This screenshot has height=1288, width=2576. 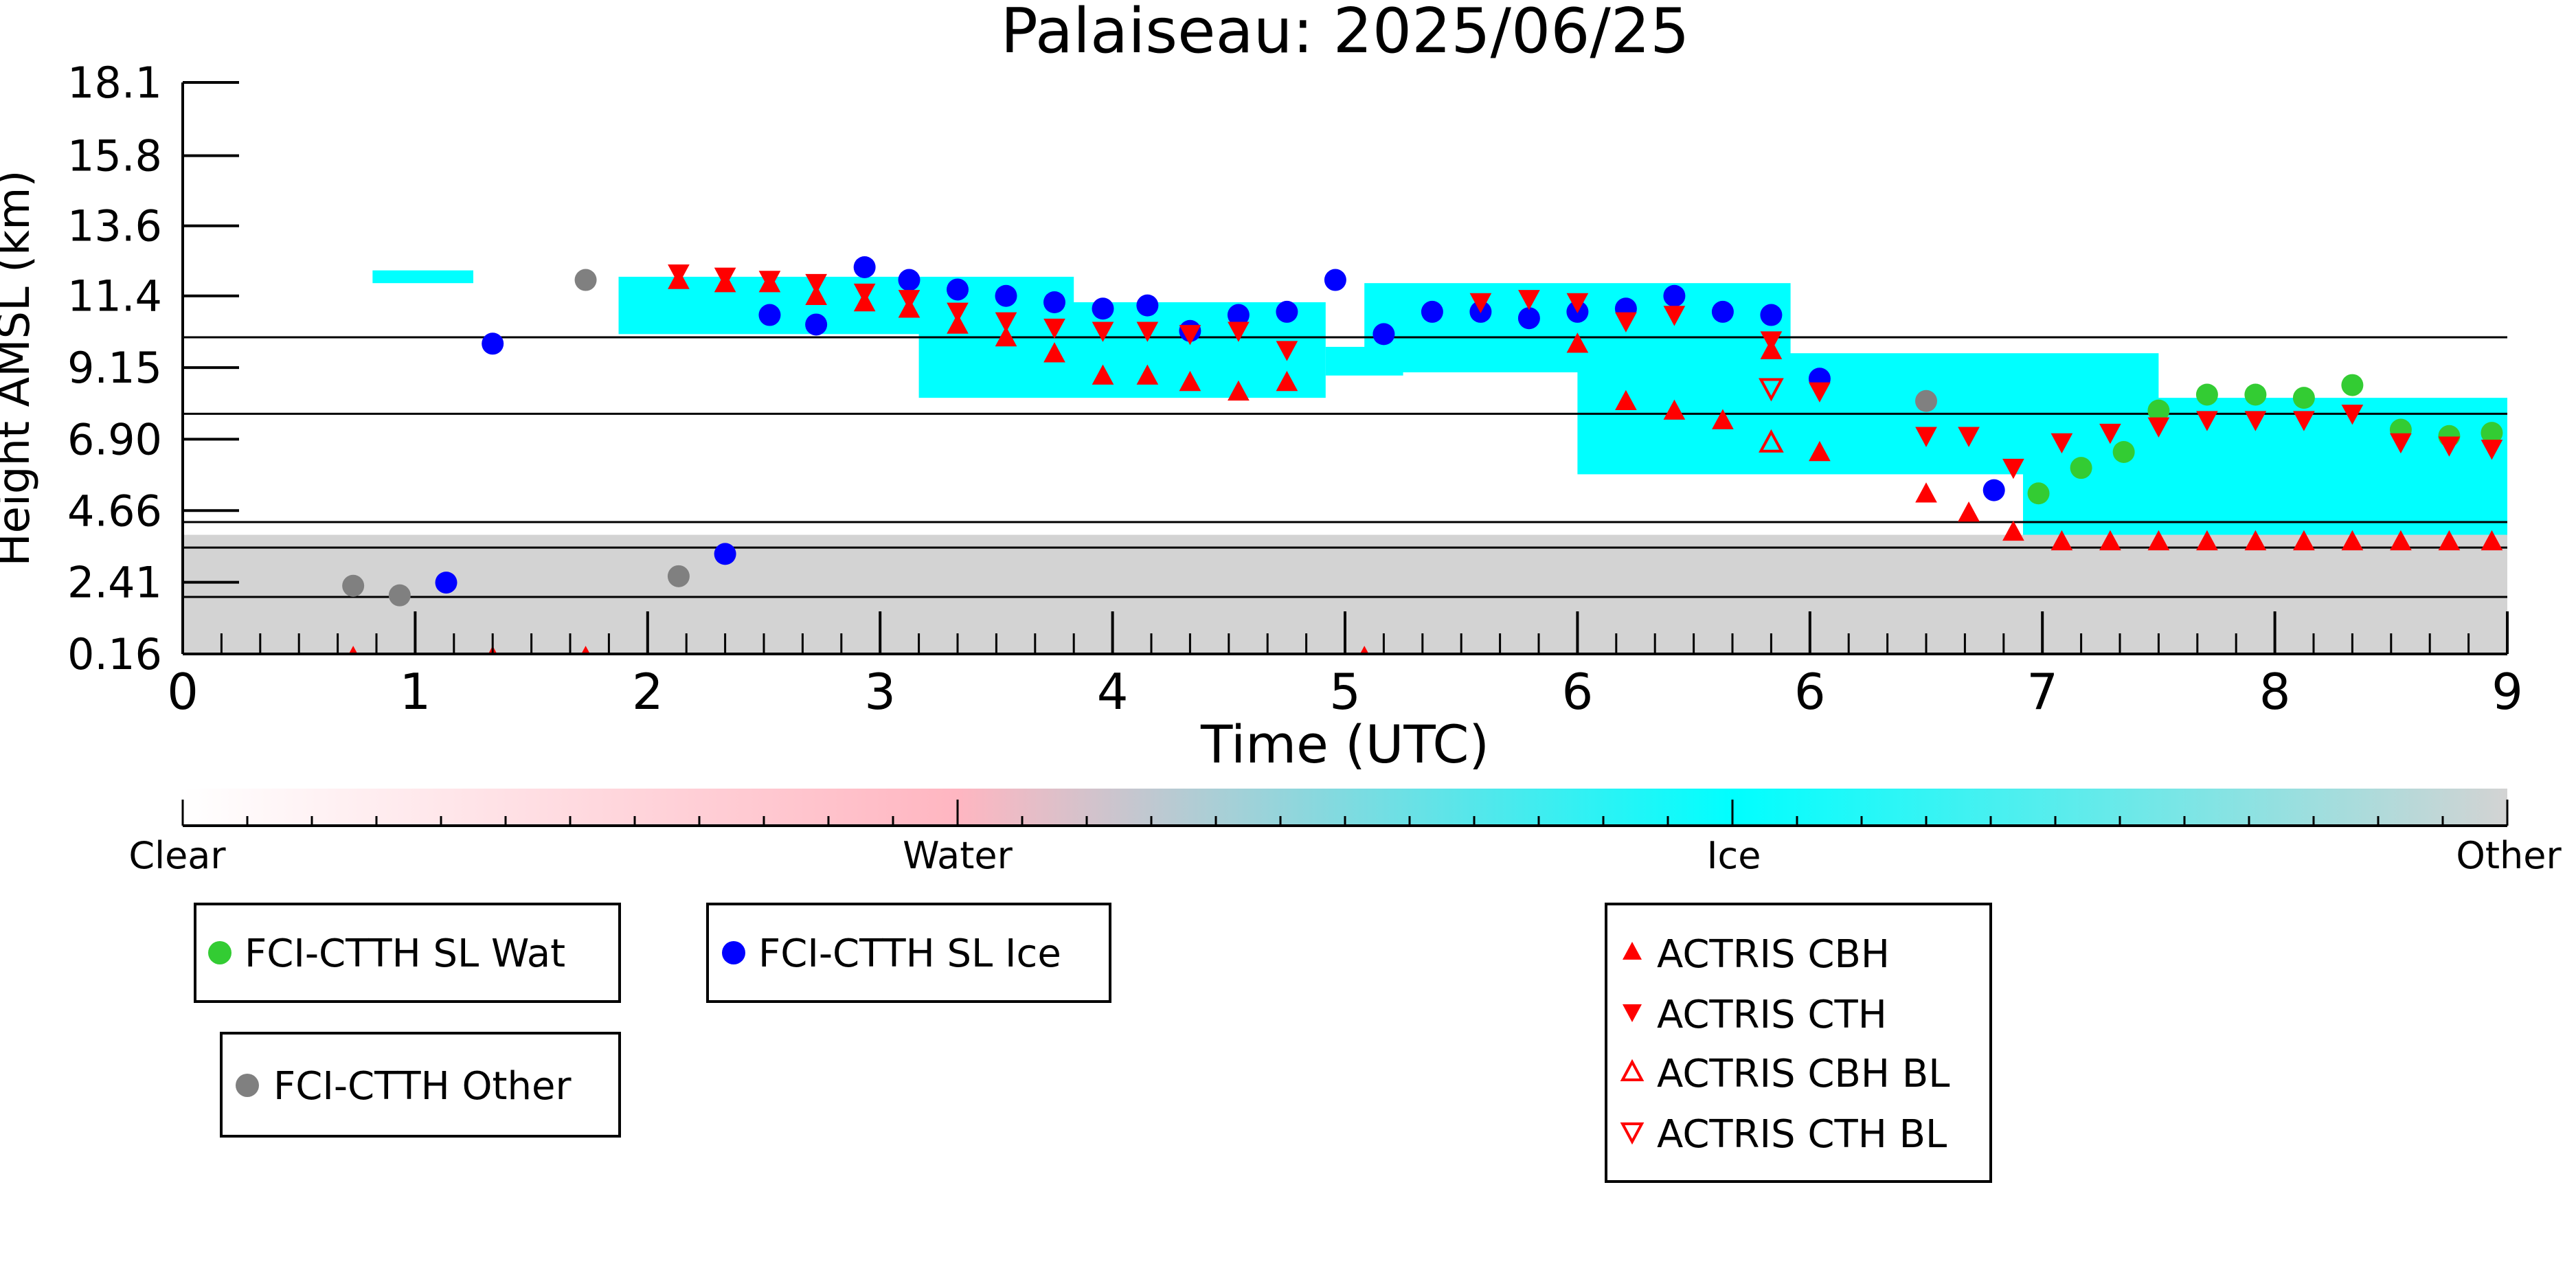 I want to click on x-tick-label: 6, so click(x=1577, y=692).